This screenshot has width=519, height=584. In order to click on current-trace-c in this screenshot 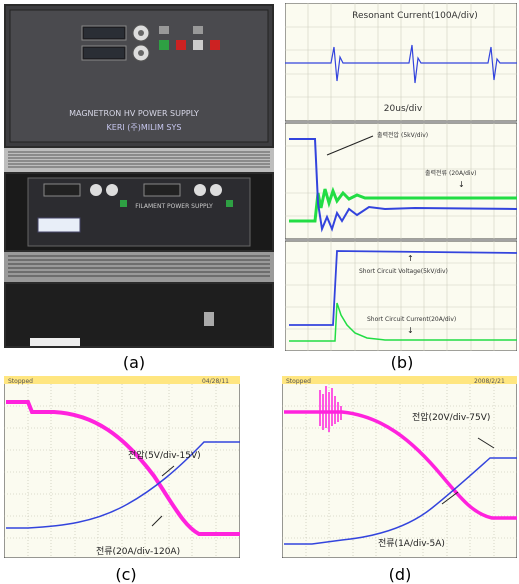, I will do `click(123, 468)`.